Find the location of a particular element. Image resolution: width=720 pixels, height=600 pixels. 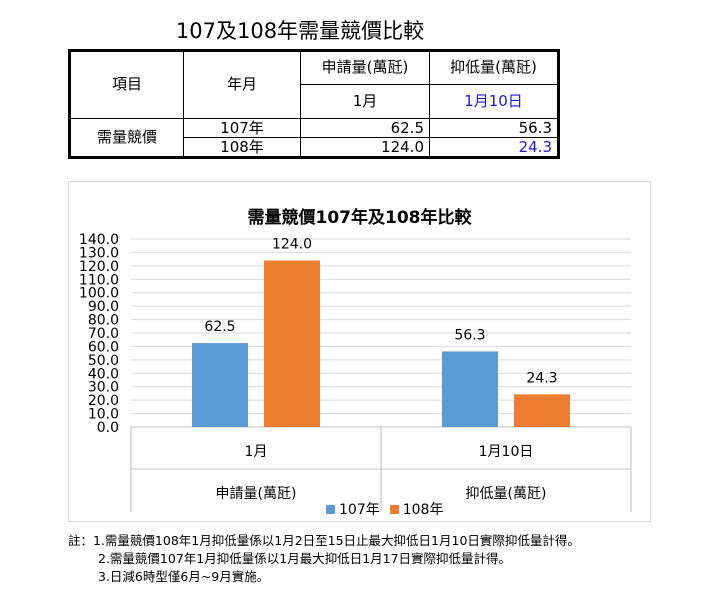

header-apply-month: 1月 is located at coordinates (365, 101).